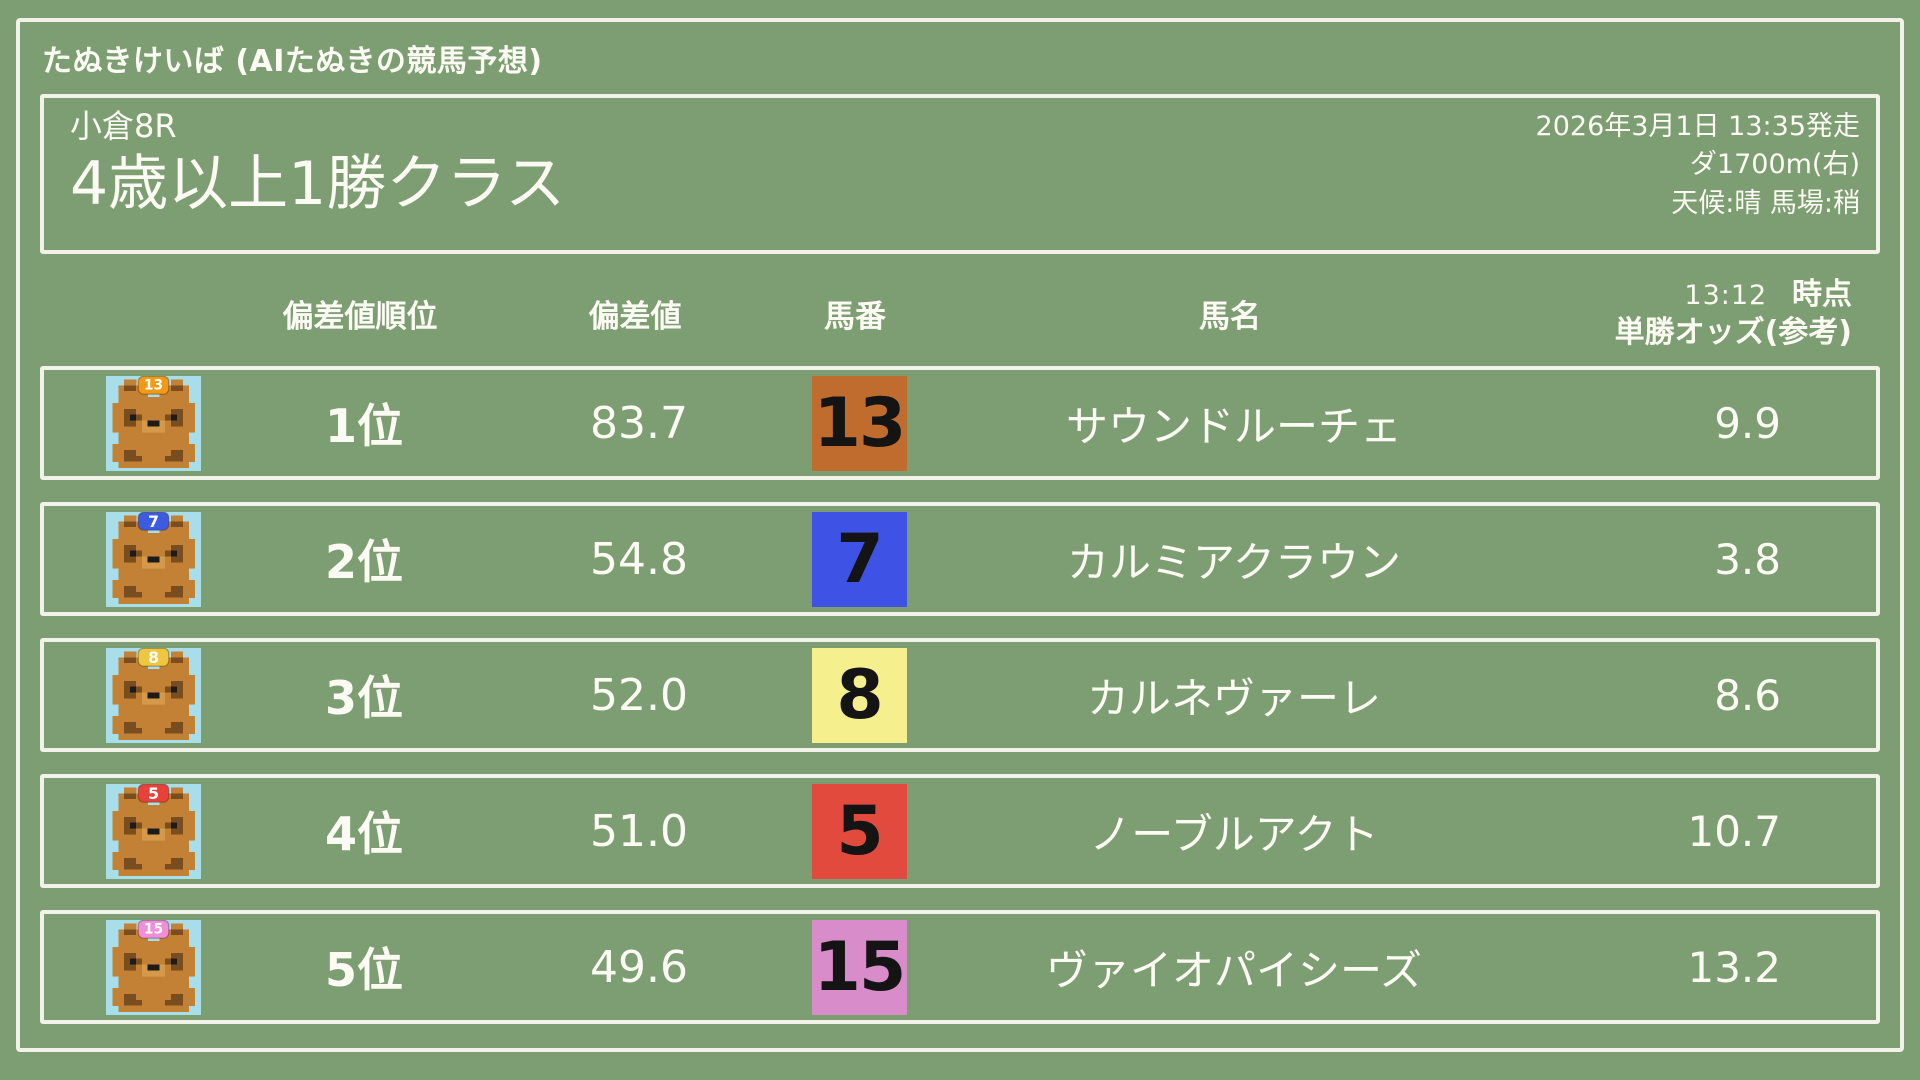 The width and height of the screenshot is (1920, 1080). What do you see at coordinates (1747, 695) in the screenshot?
I see `odds-value: 8.6` at bounding box center [1747, 695].